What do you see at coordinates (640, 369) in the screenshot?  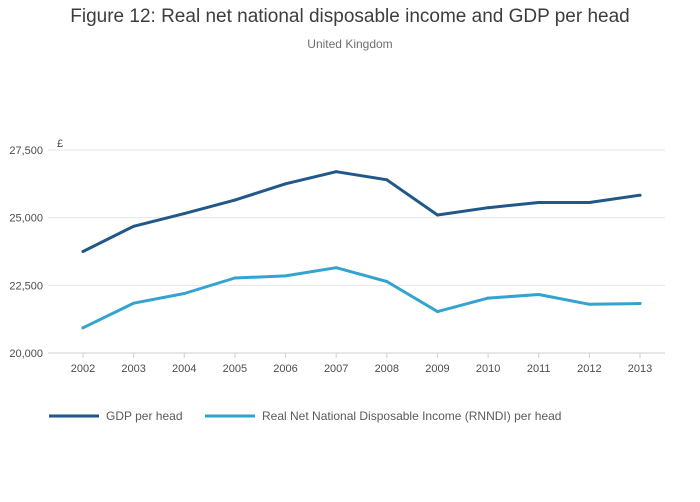 I see `x-tick-label: 2013` at bounding box center [640, 369].